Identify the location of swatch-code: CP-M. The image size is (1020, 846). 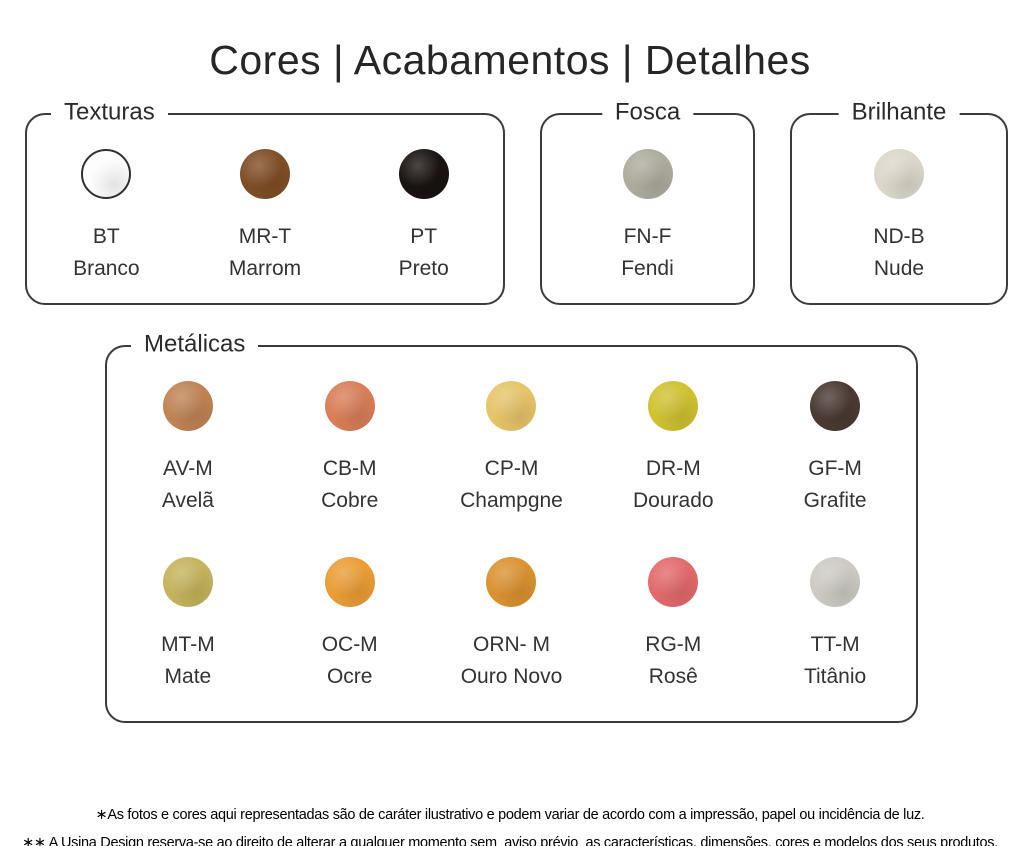
(511, 468).